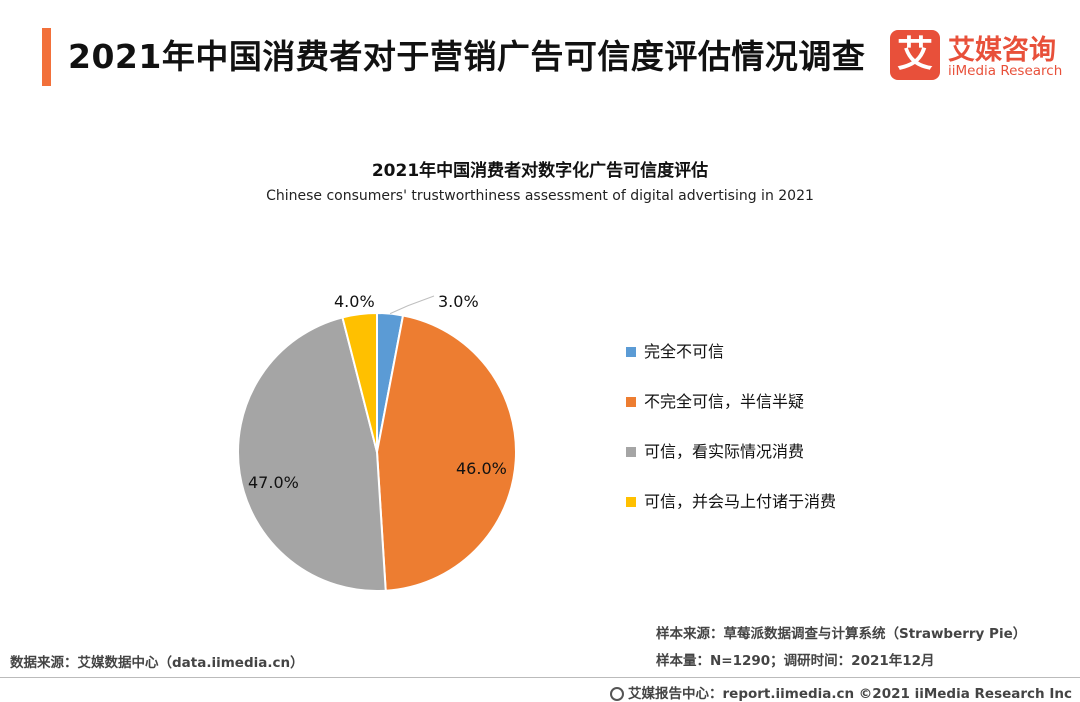 The width and height of the screenshot is (1080, 702). I want to click on legend-label: 完全不可信, so click(684, 351).